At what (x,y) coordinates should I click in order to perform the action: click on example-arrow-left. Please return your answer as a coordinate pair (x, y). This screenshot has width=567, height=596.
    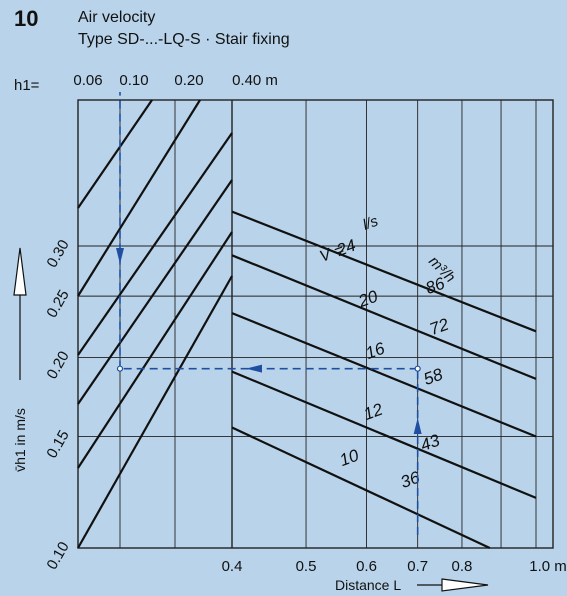
    Looking at the image, I should click on (254, 368).